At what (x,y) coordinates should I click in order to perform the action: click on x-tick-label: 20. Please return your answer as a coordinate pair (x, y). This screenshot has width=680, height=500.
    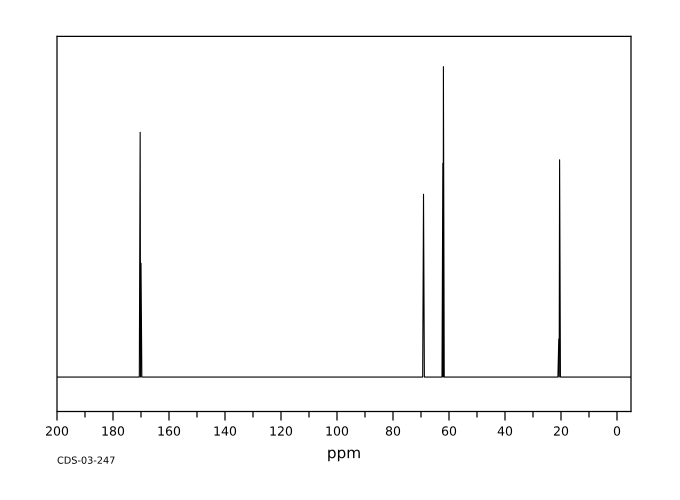
    Looking at the image, I should click on (561, 431).